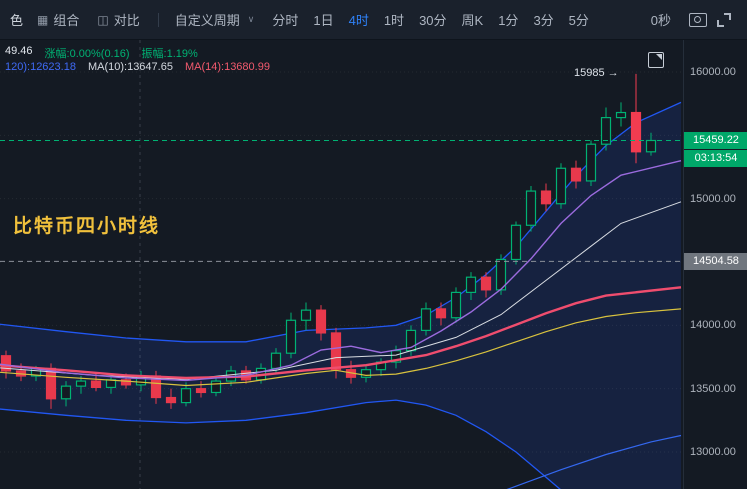 The width and height of the screenshot is (747, 489). Describe the element at coordinates (433, 20) in the screenshot. I see `timeframe-30分: 30分` at that location.